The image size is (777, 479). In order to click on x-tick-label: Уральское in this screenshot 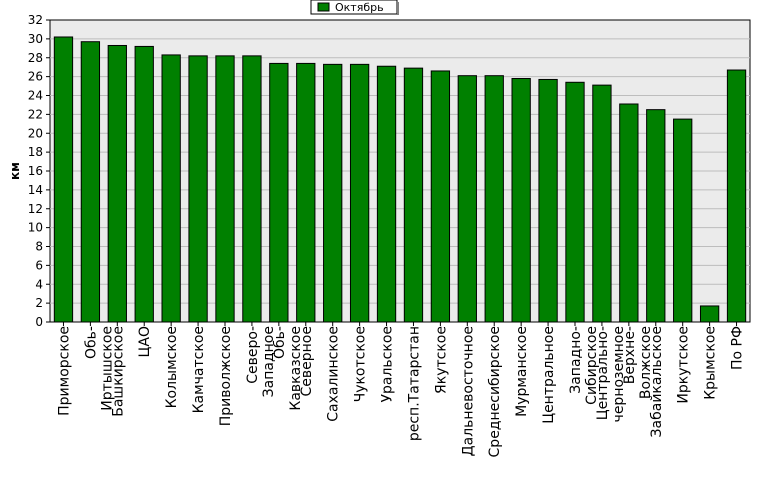, I will do `click(388, 364)`.